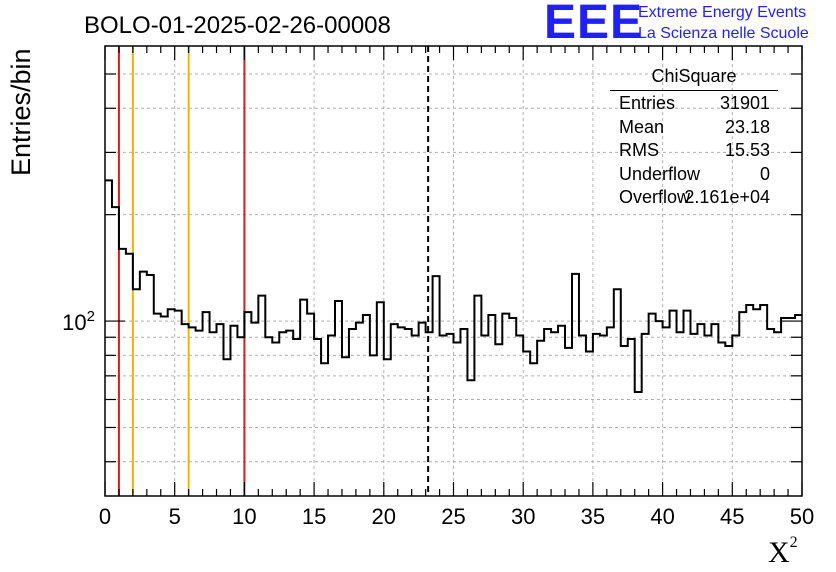  What do you see at coordinates (727, 197) in the screenshot?
I see `stats-value: 2.161e+04` at bounding box center [727, 197].